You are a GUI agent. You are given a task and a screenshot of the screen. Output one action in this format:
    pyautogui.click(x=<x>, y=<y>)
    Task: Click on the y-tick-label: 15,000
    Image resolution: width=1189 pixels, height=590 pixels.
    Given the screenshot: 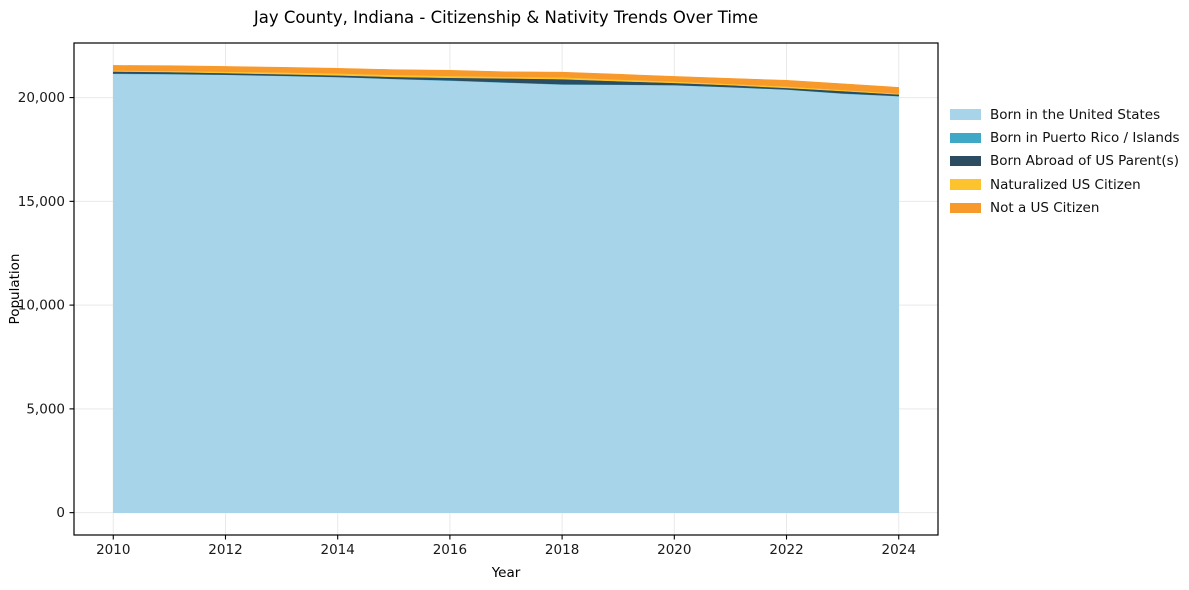 What is the action you would take?
    pyautogui.click(x=41, y=202)
    